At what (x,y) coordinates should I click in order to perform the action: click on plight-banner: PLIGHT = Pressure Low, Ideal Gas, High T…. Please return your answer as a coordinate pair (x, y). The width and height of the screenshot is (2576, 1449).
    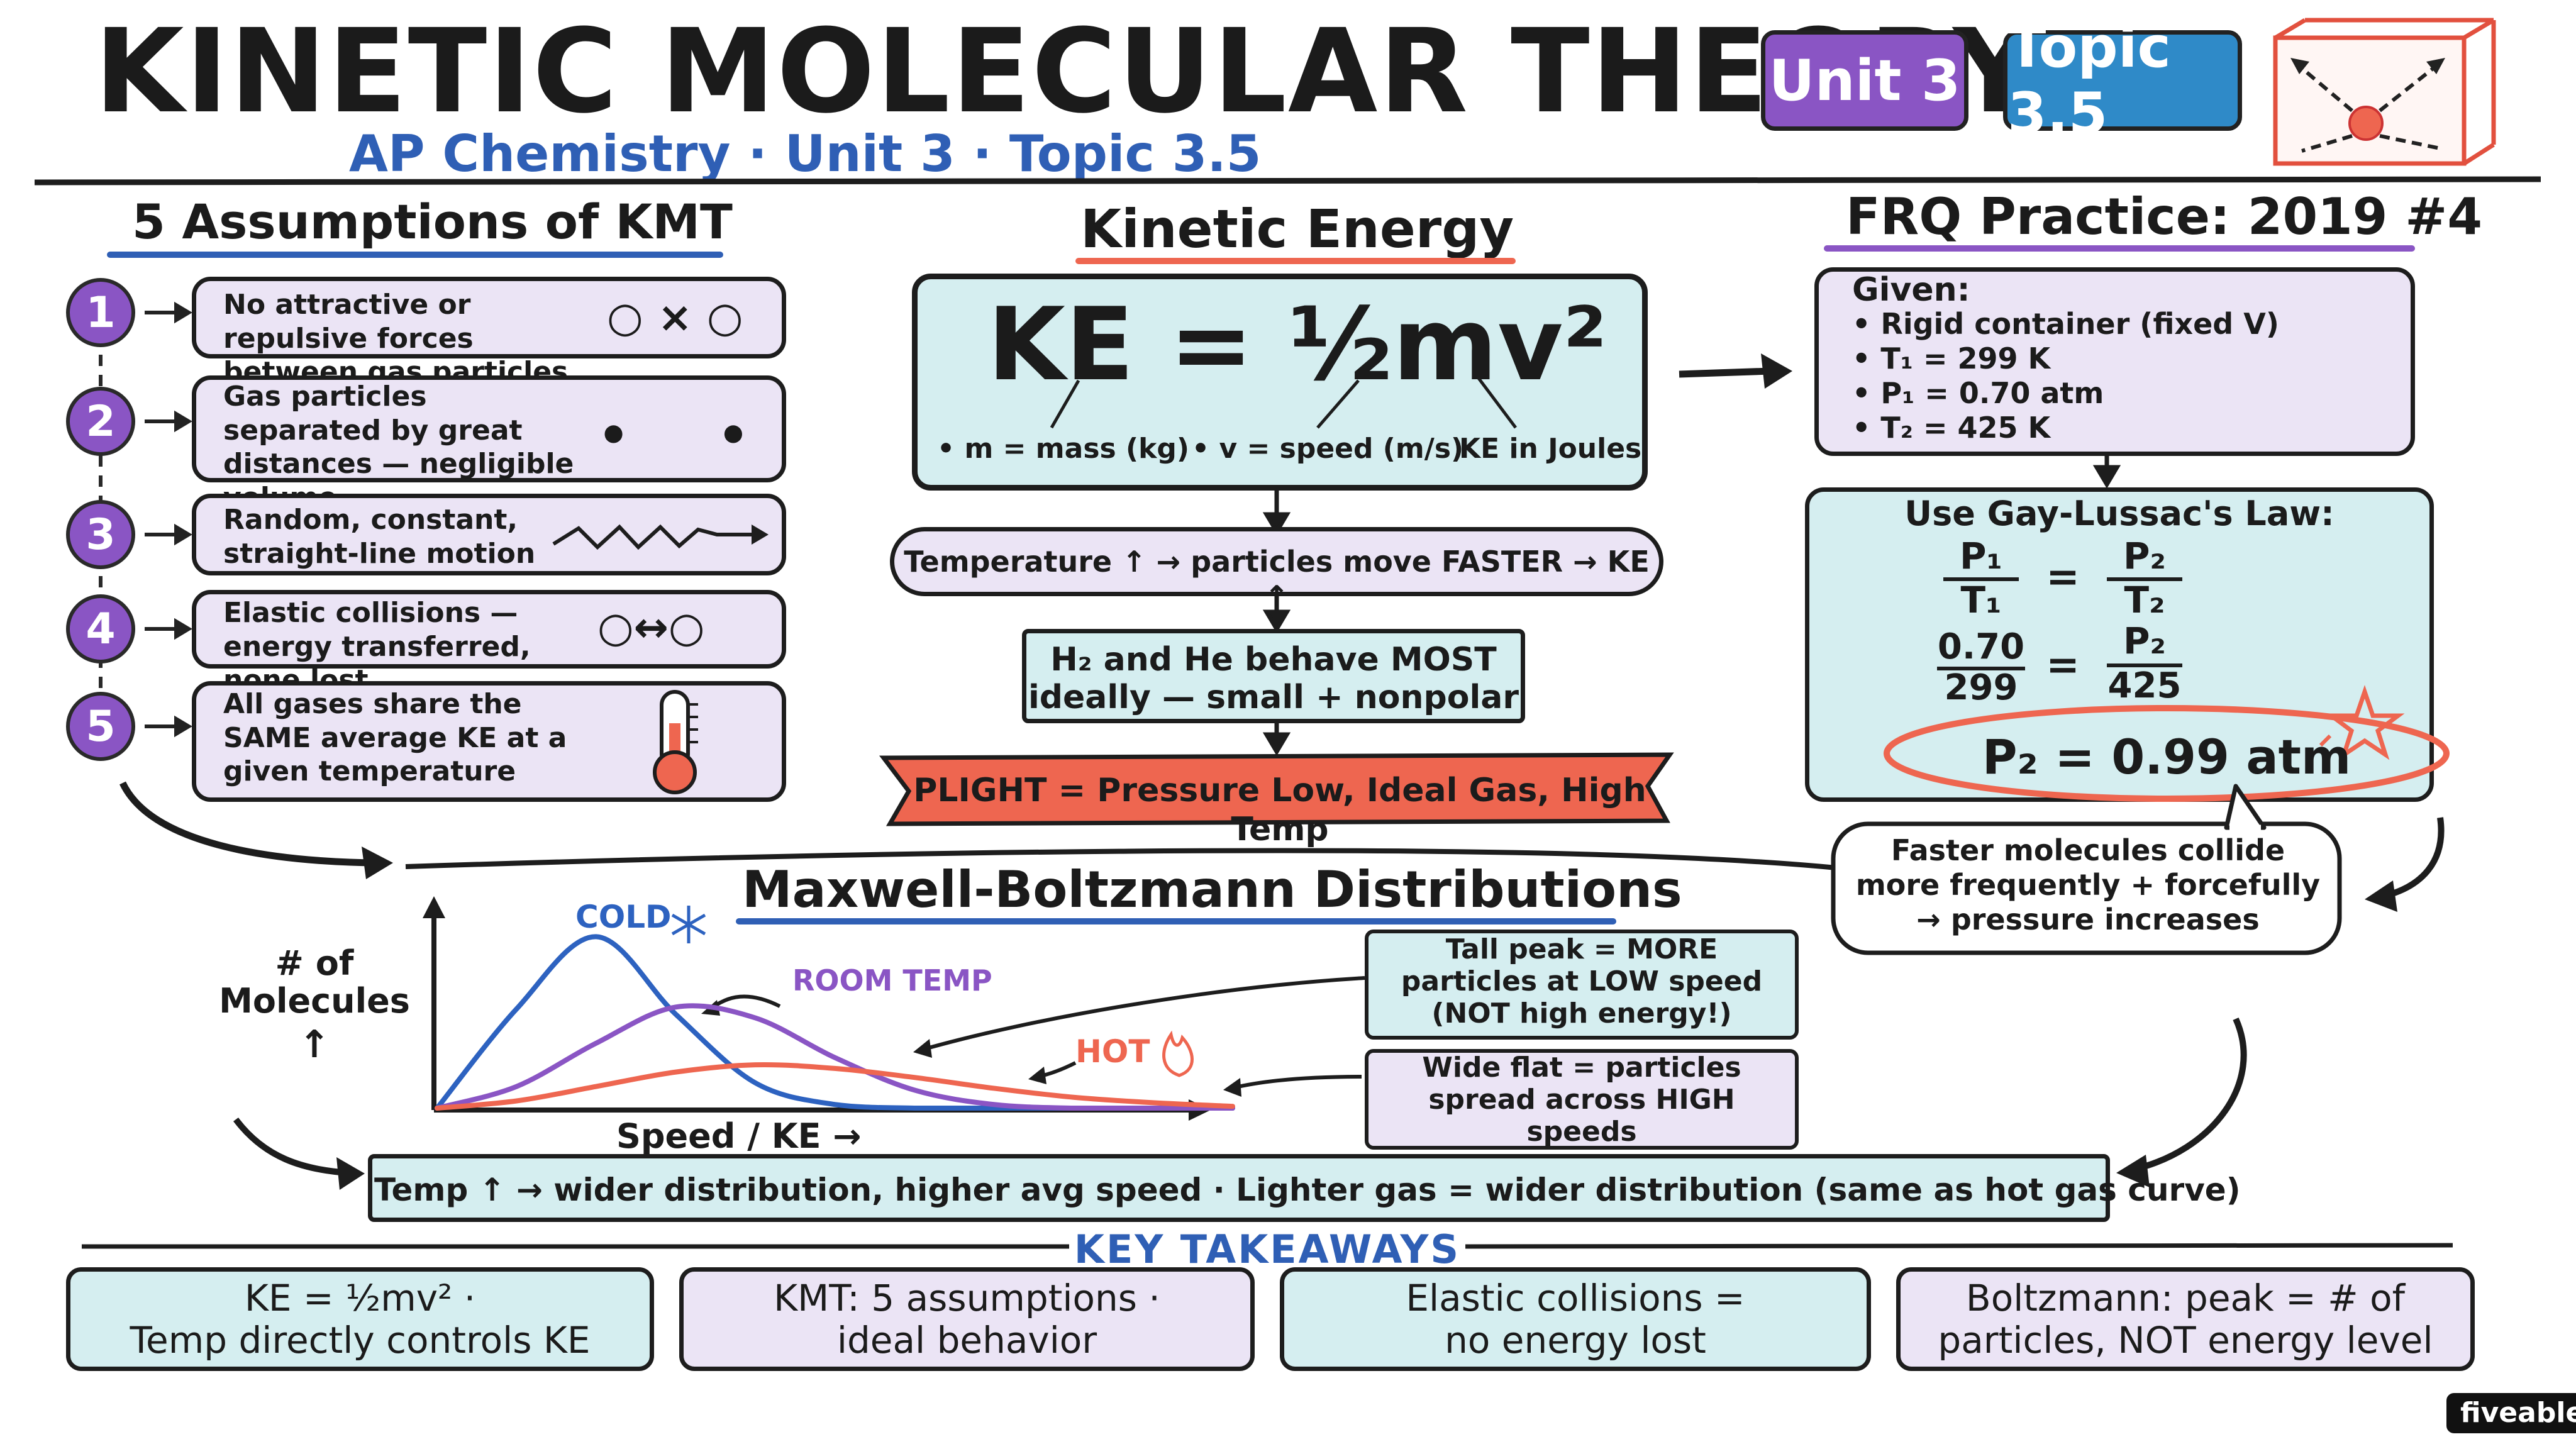
    Looking at the image, I should click on (1279, 810).